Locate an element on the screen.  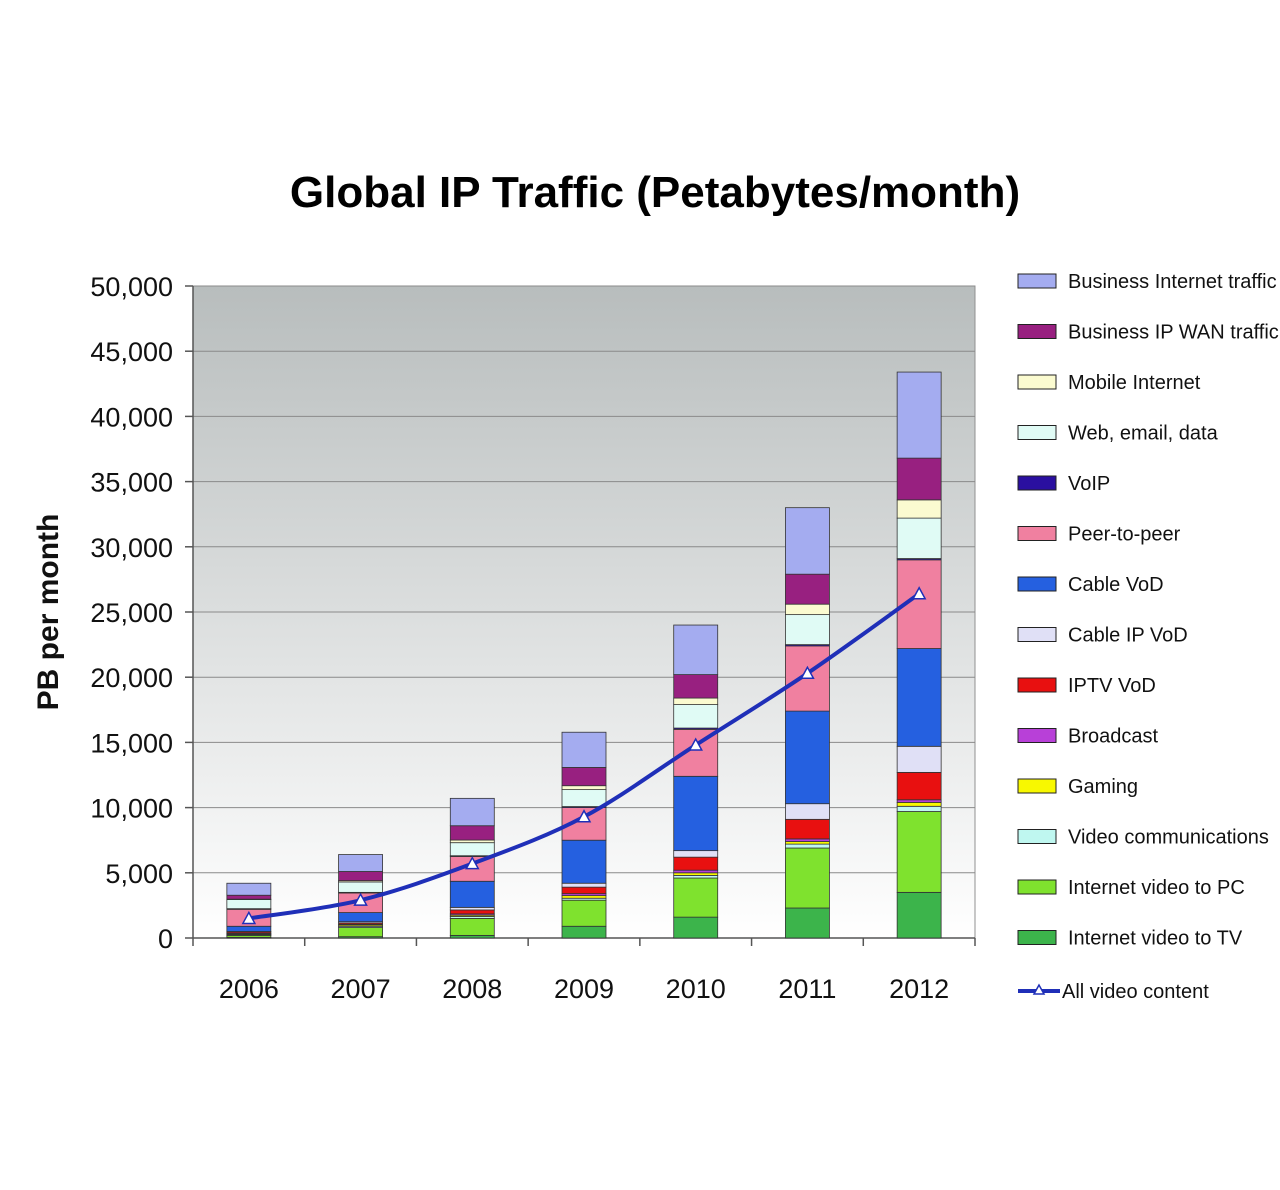
legend-label: Web, email, data is located at coordinates (1143, 434).